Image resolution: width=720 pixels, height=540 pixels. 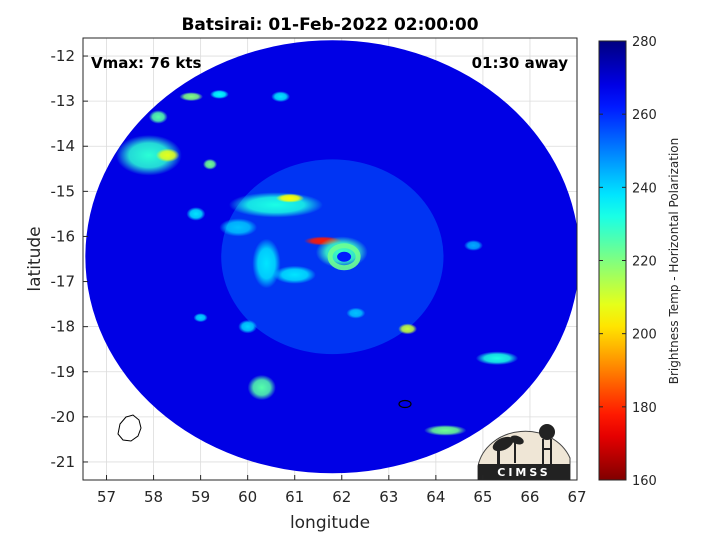 What do you see at coordinates (63, 282) in the screenshot?
I see `y-tick-label: -17` at bounding box center [63, 282].